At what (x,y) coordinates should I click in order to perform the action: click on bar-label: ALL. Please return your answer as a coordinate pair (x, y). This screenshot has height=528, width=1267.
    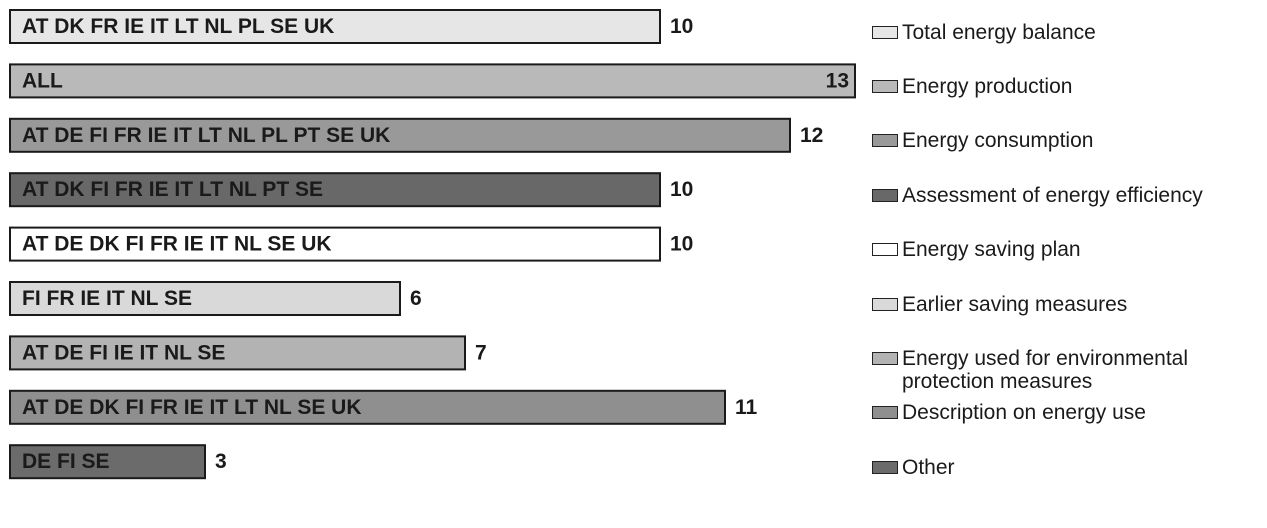
    Looking at the image, I should click on (42, 80).